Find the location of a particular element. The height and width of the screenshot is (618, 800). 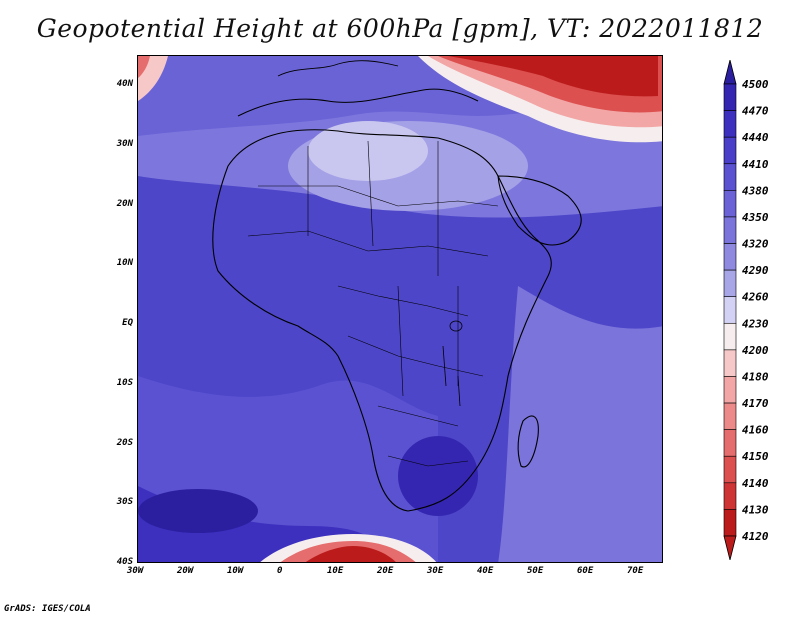

colorbar-label: 4170 is located at coordinates (755, 403).